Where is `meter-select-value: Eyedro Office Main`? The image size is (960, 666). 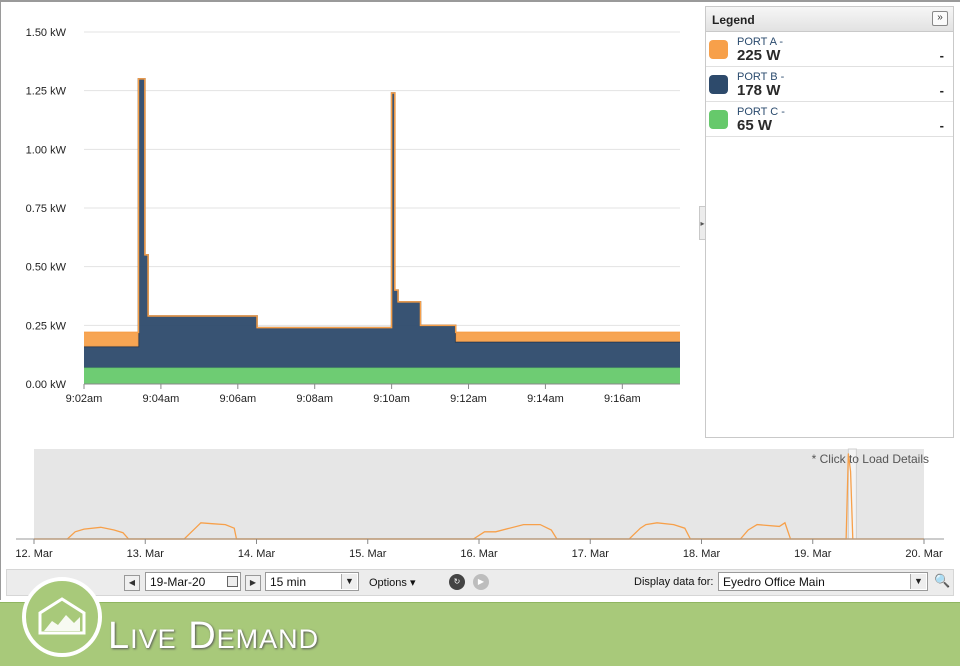
meter-select-value: Eyedro Office Main is located at coordinates (774, 582).